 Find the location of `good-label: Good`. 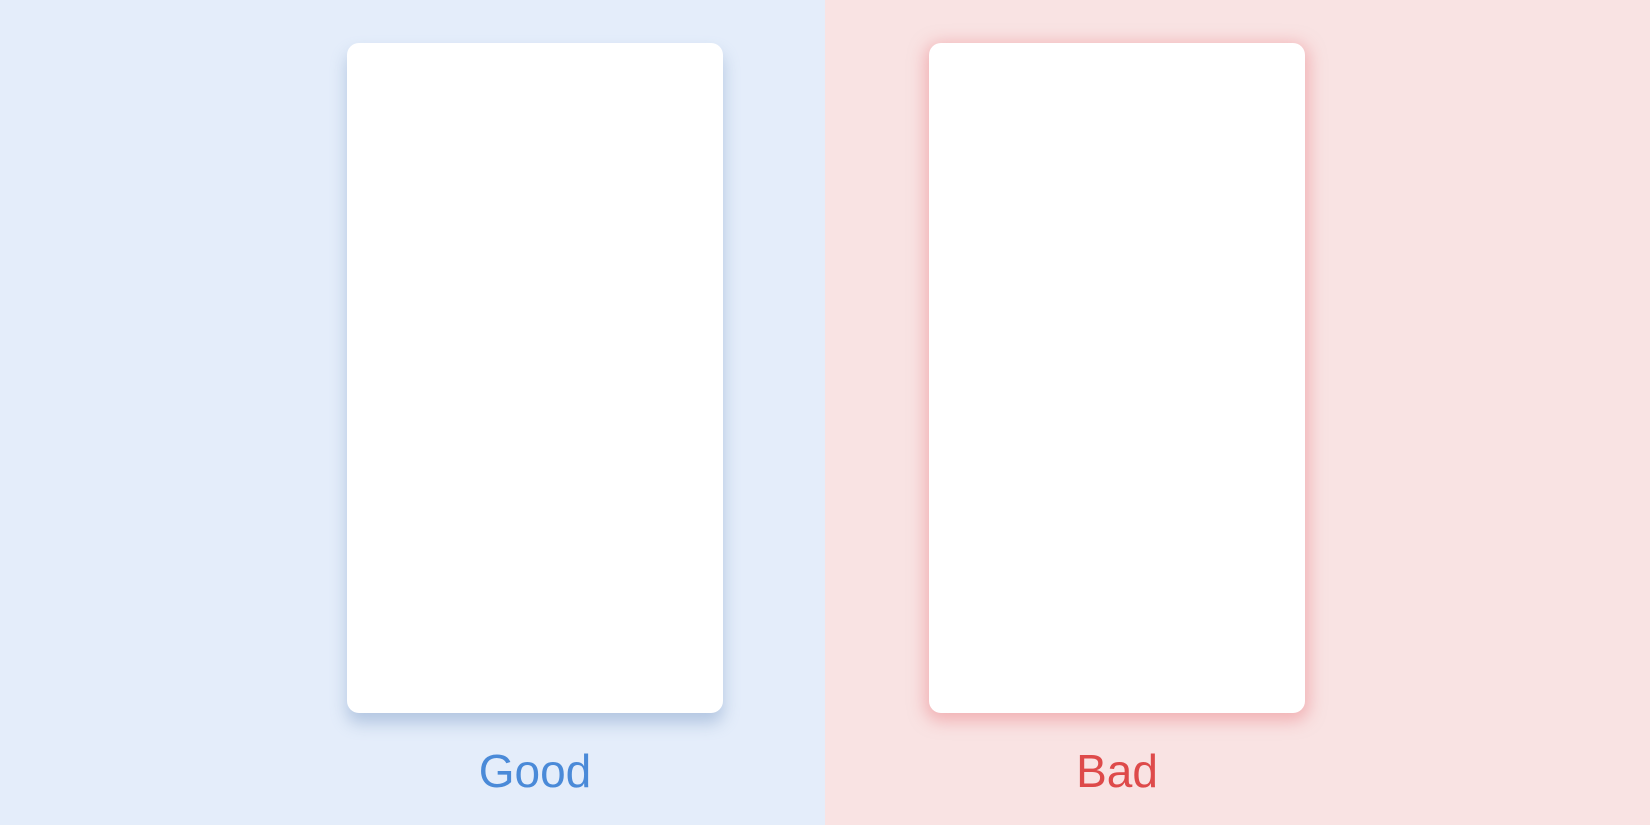

good-label: Good is located at coordinates (535, 771).